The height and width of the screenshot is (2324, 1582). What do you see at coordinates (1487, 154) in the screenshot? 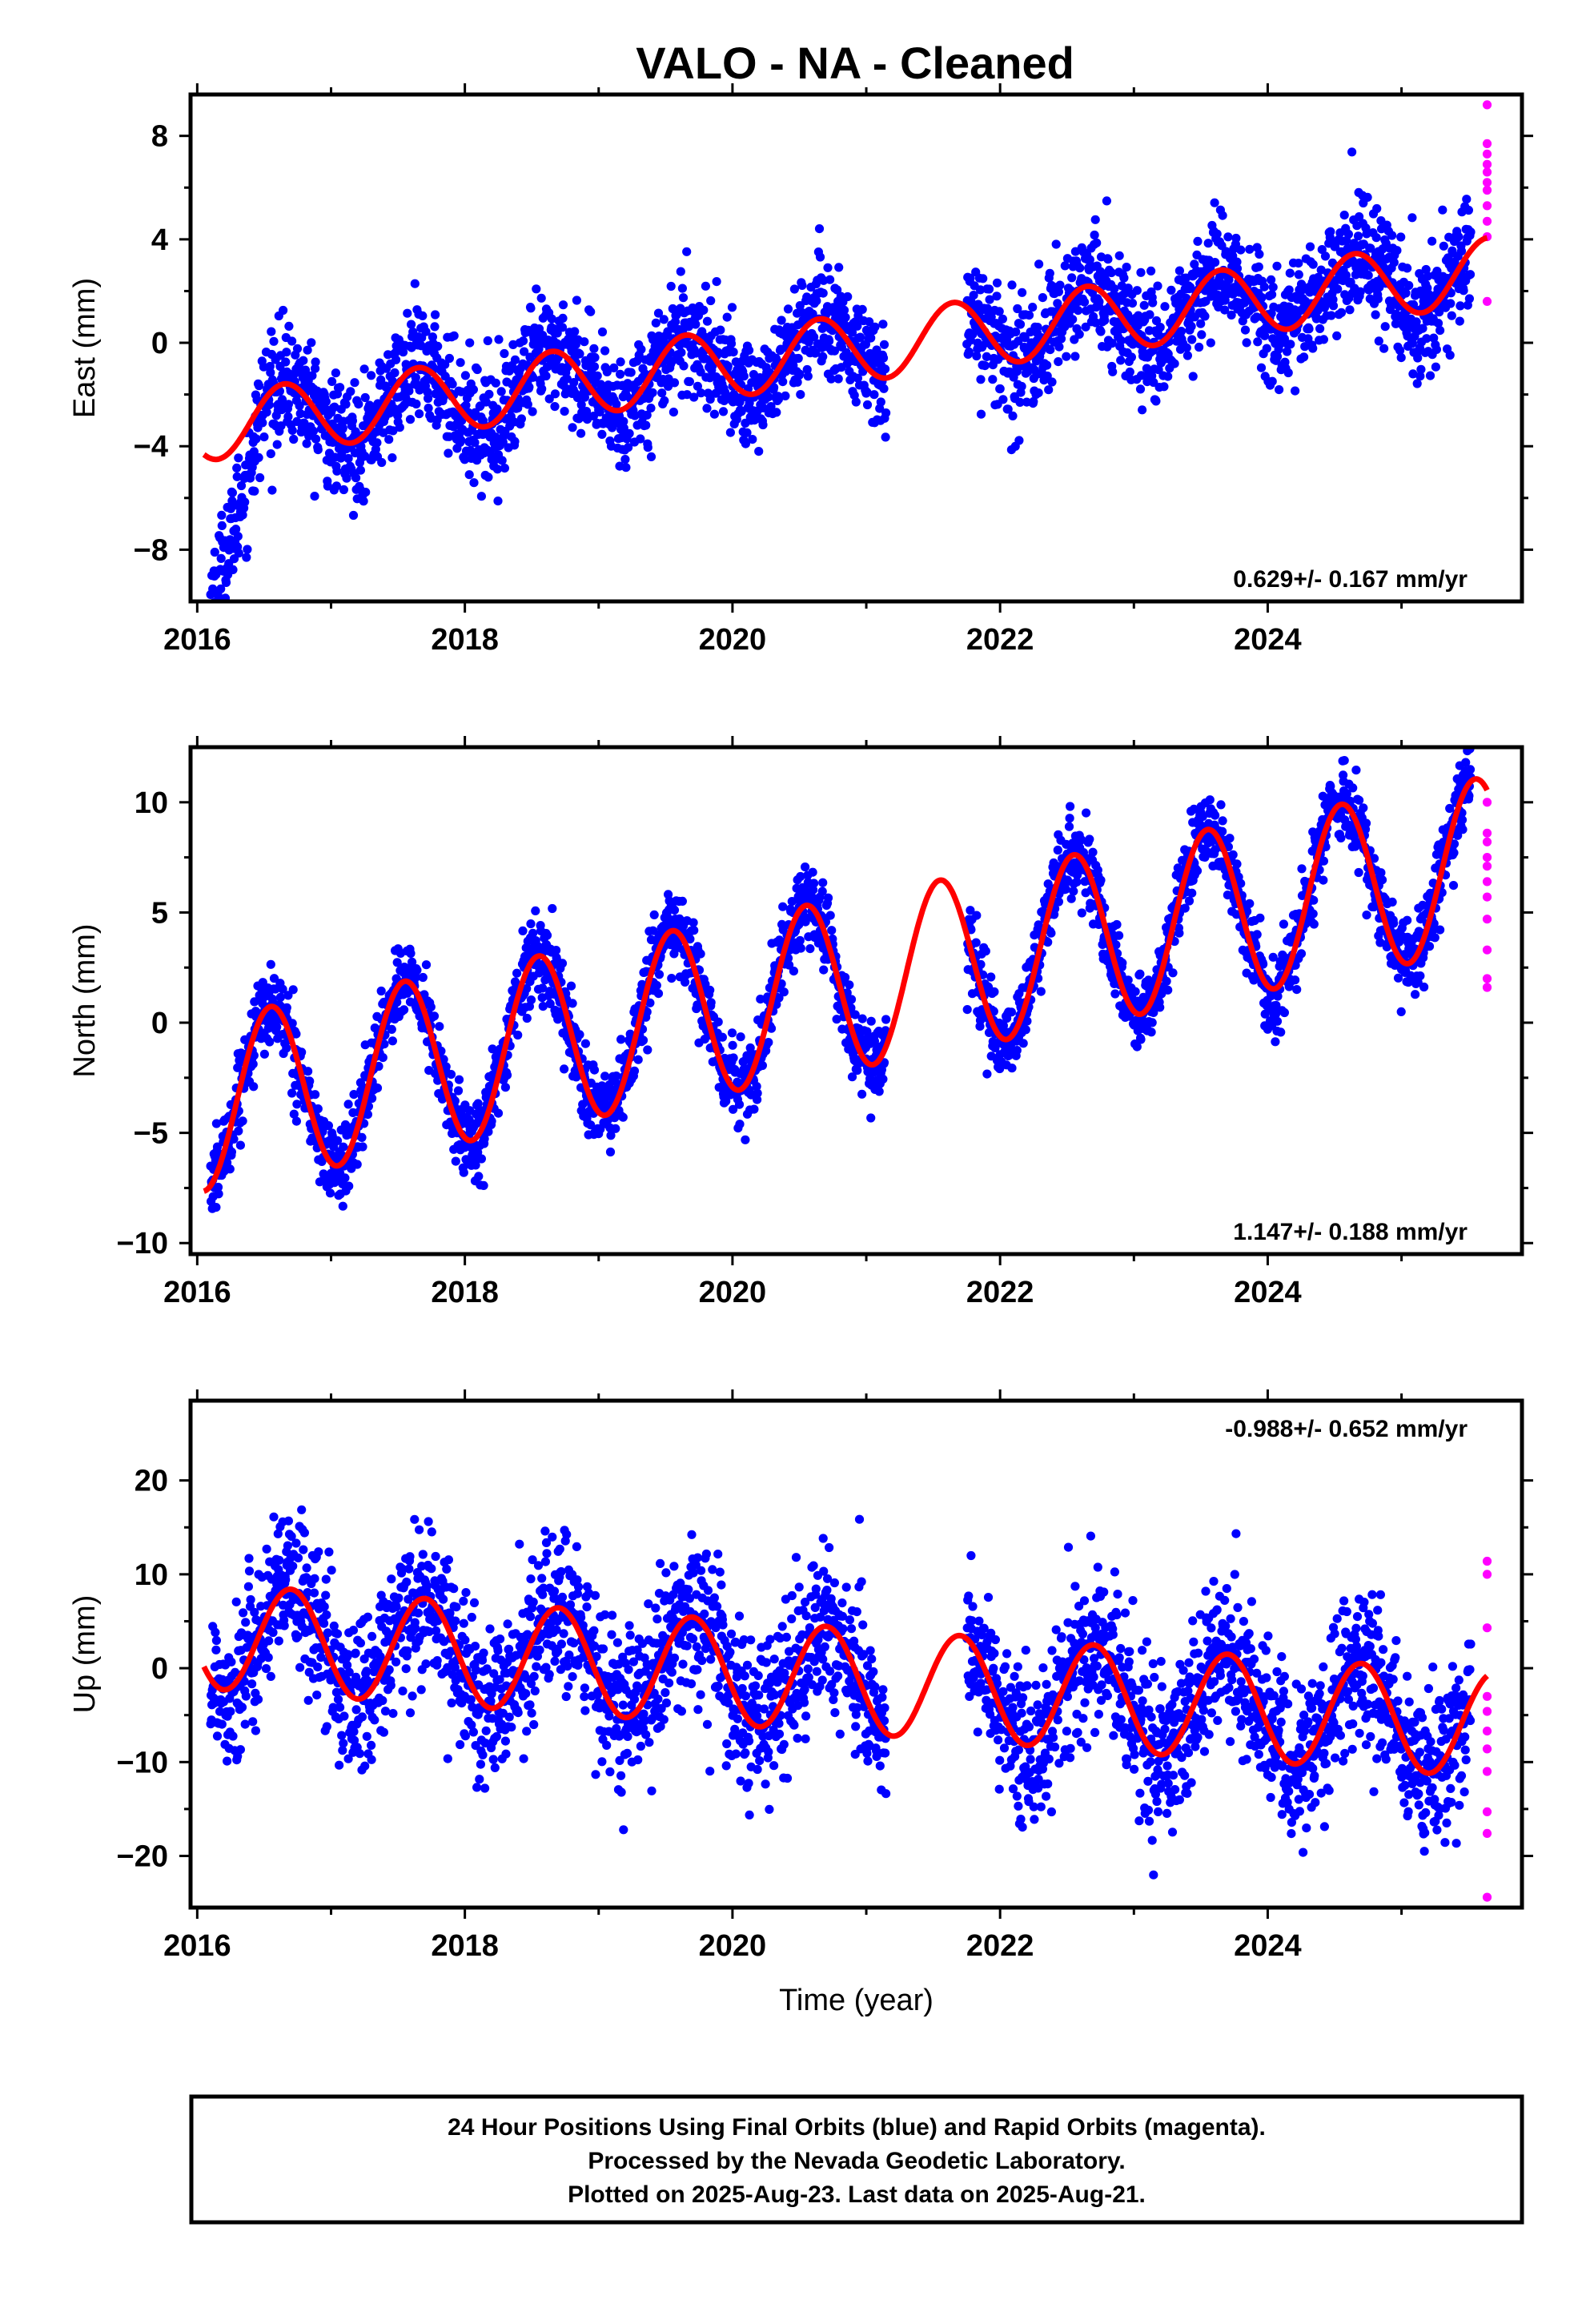
I see `rapid-data-point` at bounding box center [1487, 154].